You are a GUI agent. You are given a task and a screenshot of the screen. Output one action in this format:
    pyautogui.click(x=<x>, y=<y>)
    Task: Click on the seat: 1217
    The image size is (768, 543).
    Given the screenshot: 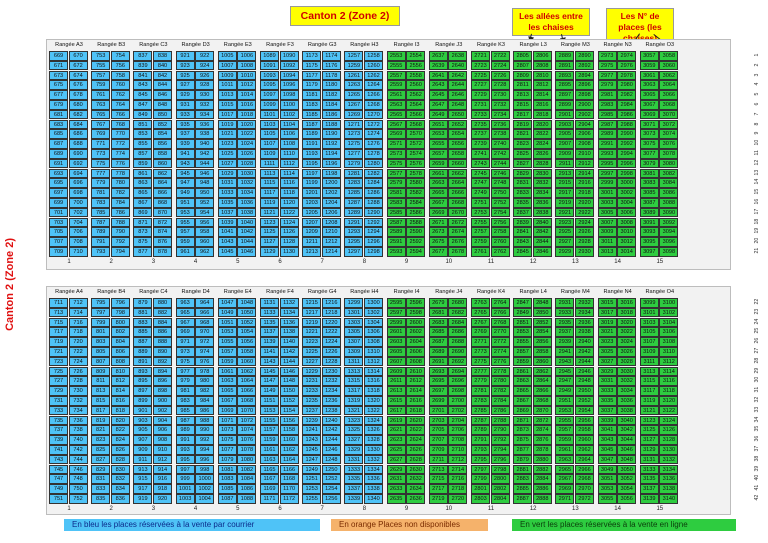 What is the action you would take?
    pyautogui.click(x=312, y=312)
    